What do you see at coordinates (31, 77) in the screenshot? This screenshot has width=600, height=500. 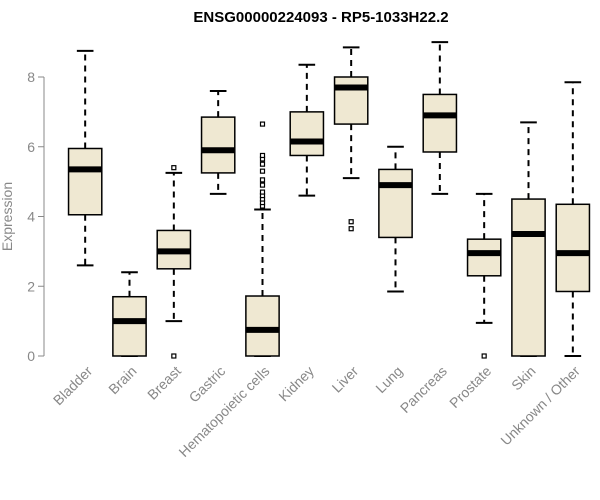 I see `y-tick-label-4: 8` at bounding box center [31, 77].